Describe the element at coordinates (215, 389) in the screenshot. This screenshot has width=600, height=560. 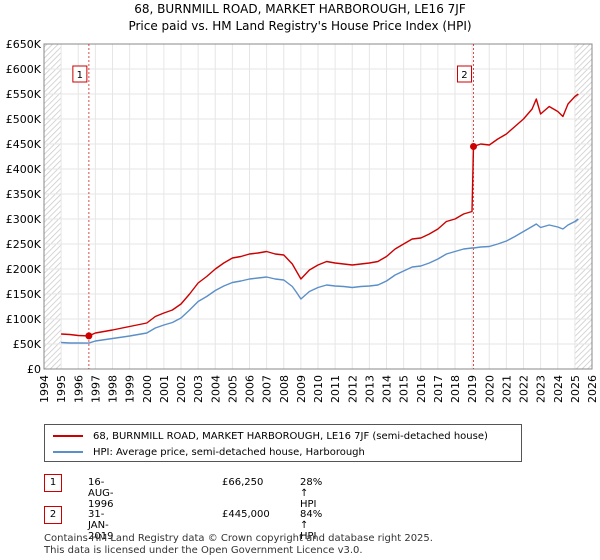
I see `x-tick-label: 2004` at that location.